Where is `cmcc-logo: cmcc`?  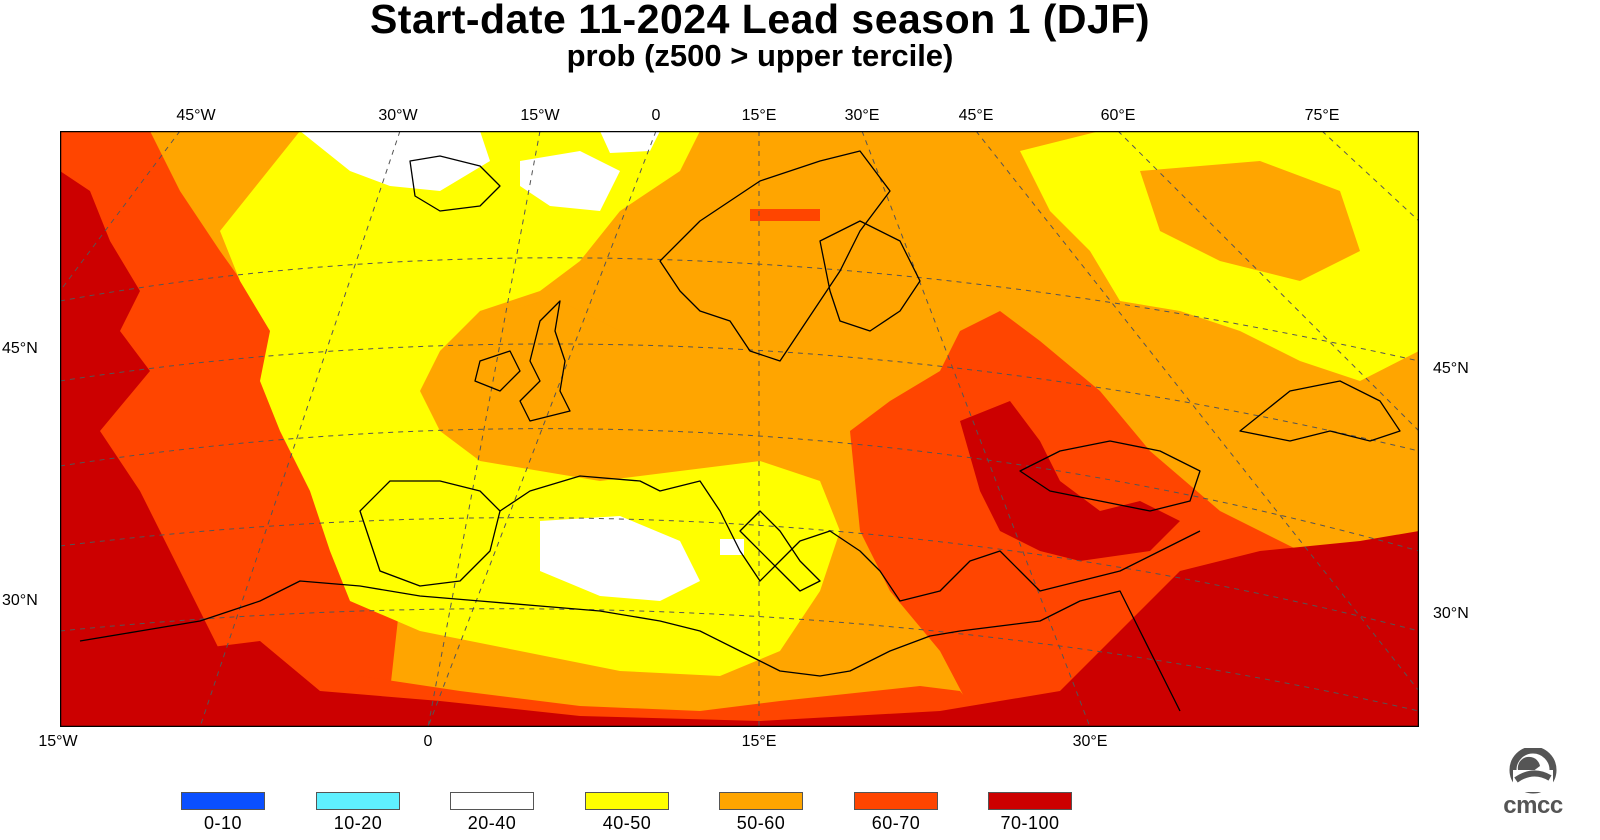
cmcc-logo: cmcc is located at coordinates (1533, 787).